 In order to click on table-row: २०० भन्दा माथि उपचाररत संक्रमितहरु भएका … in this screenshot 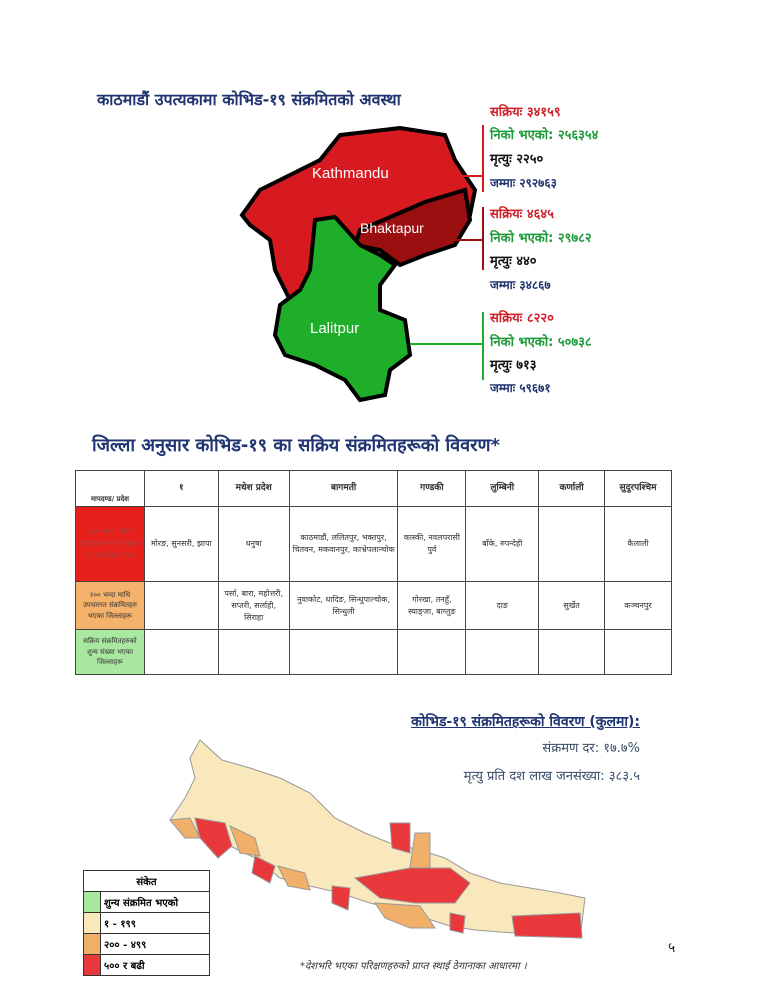, I will do `click(373, 605)`.